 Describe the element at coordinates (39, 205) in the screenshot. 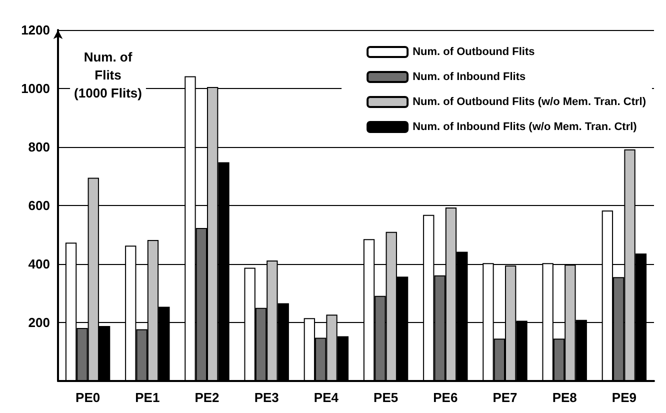

I see `y-tick-label: 600` at that location.